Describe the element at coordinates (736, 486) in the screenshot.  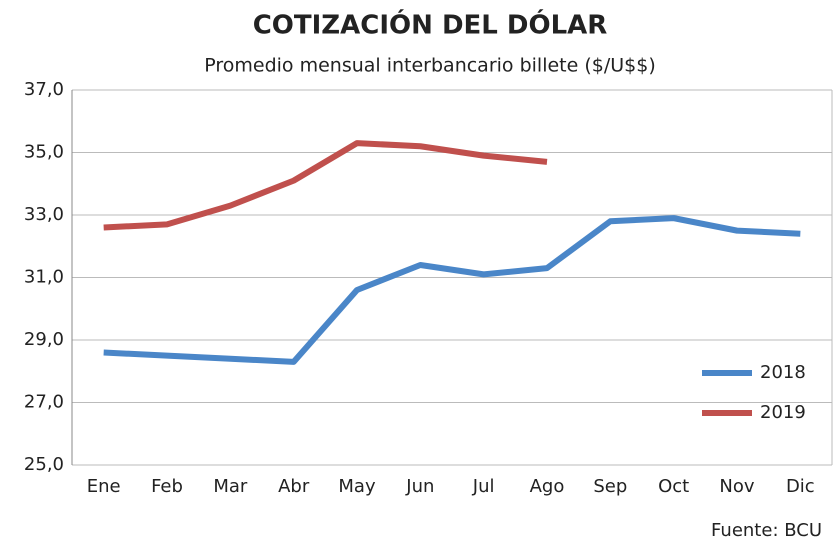
I see `x-tick-label: Nov` at that location.